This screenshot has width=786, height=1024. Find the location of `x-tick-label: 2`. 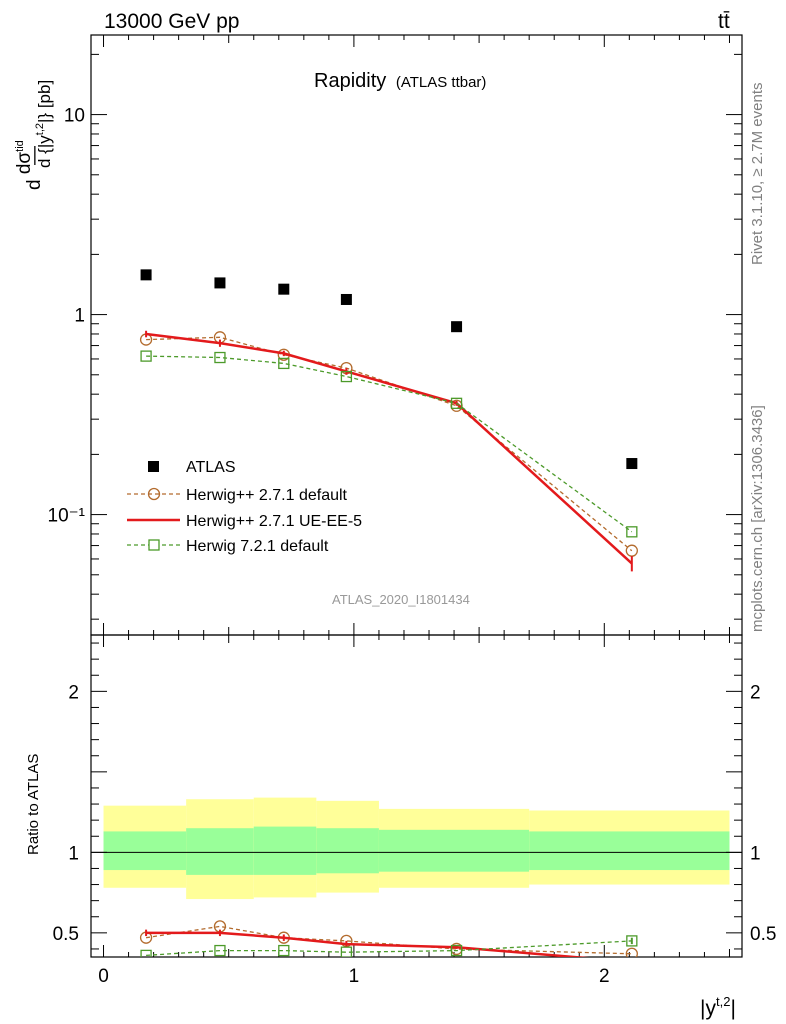

x-tick-label: 2 is located at coordinates (604, 976).